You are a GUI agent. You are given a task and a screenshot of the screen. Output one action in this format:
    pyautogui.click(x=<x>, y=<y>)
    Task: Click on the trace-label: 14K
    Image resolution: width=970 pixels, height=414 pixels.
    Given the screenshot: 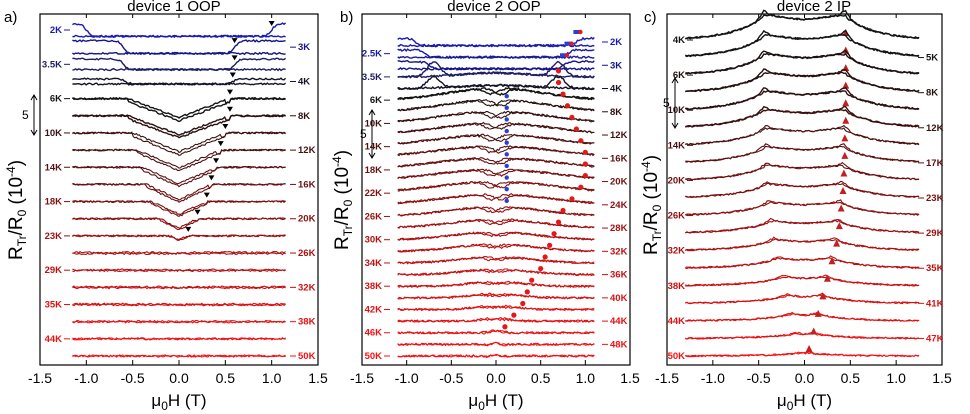 What is the action you would take?
    pyautogui.click(x=677, y=145)
    